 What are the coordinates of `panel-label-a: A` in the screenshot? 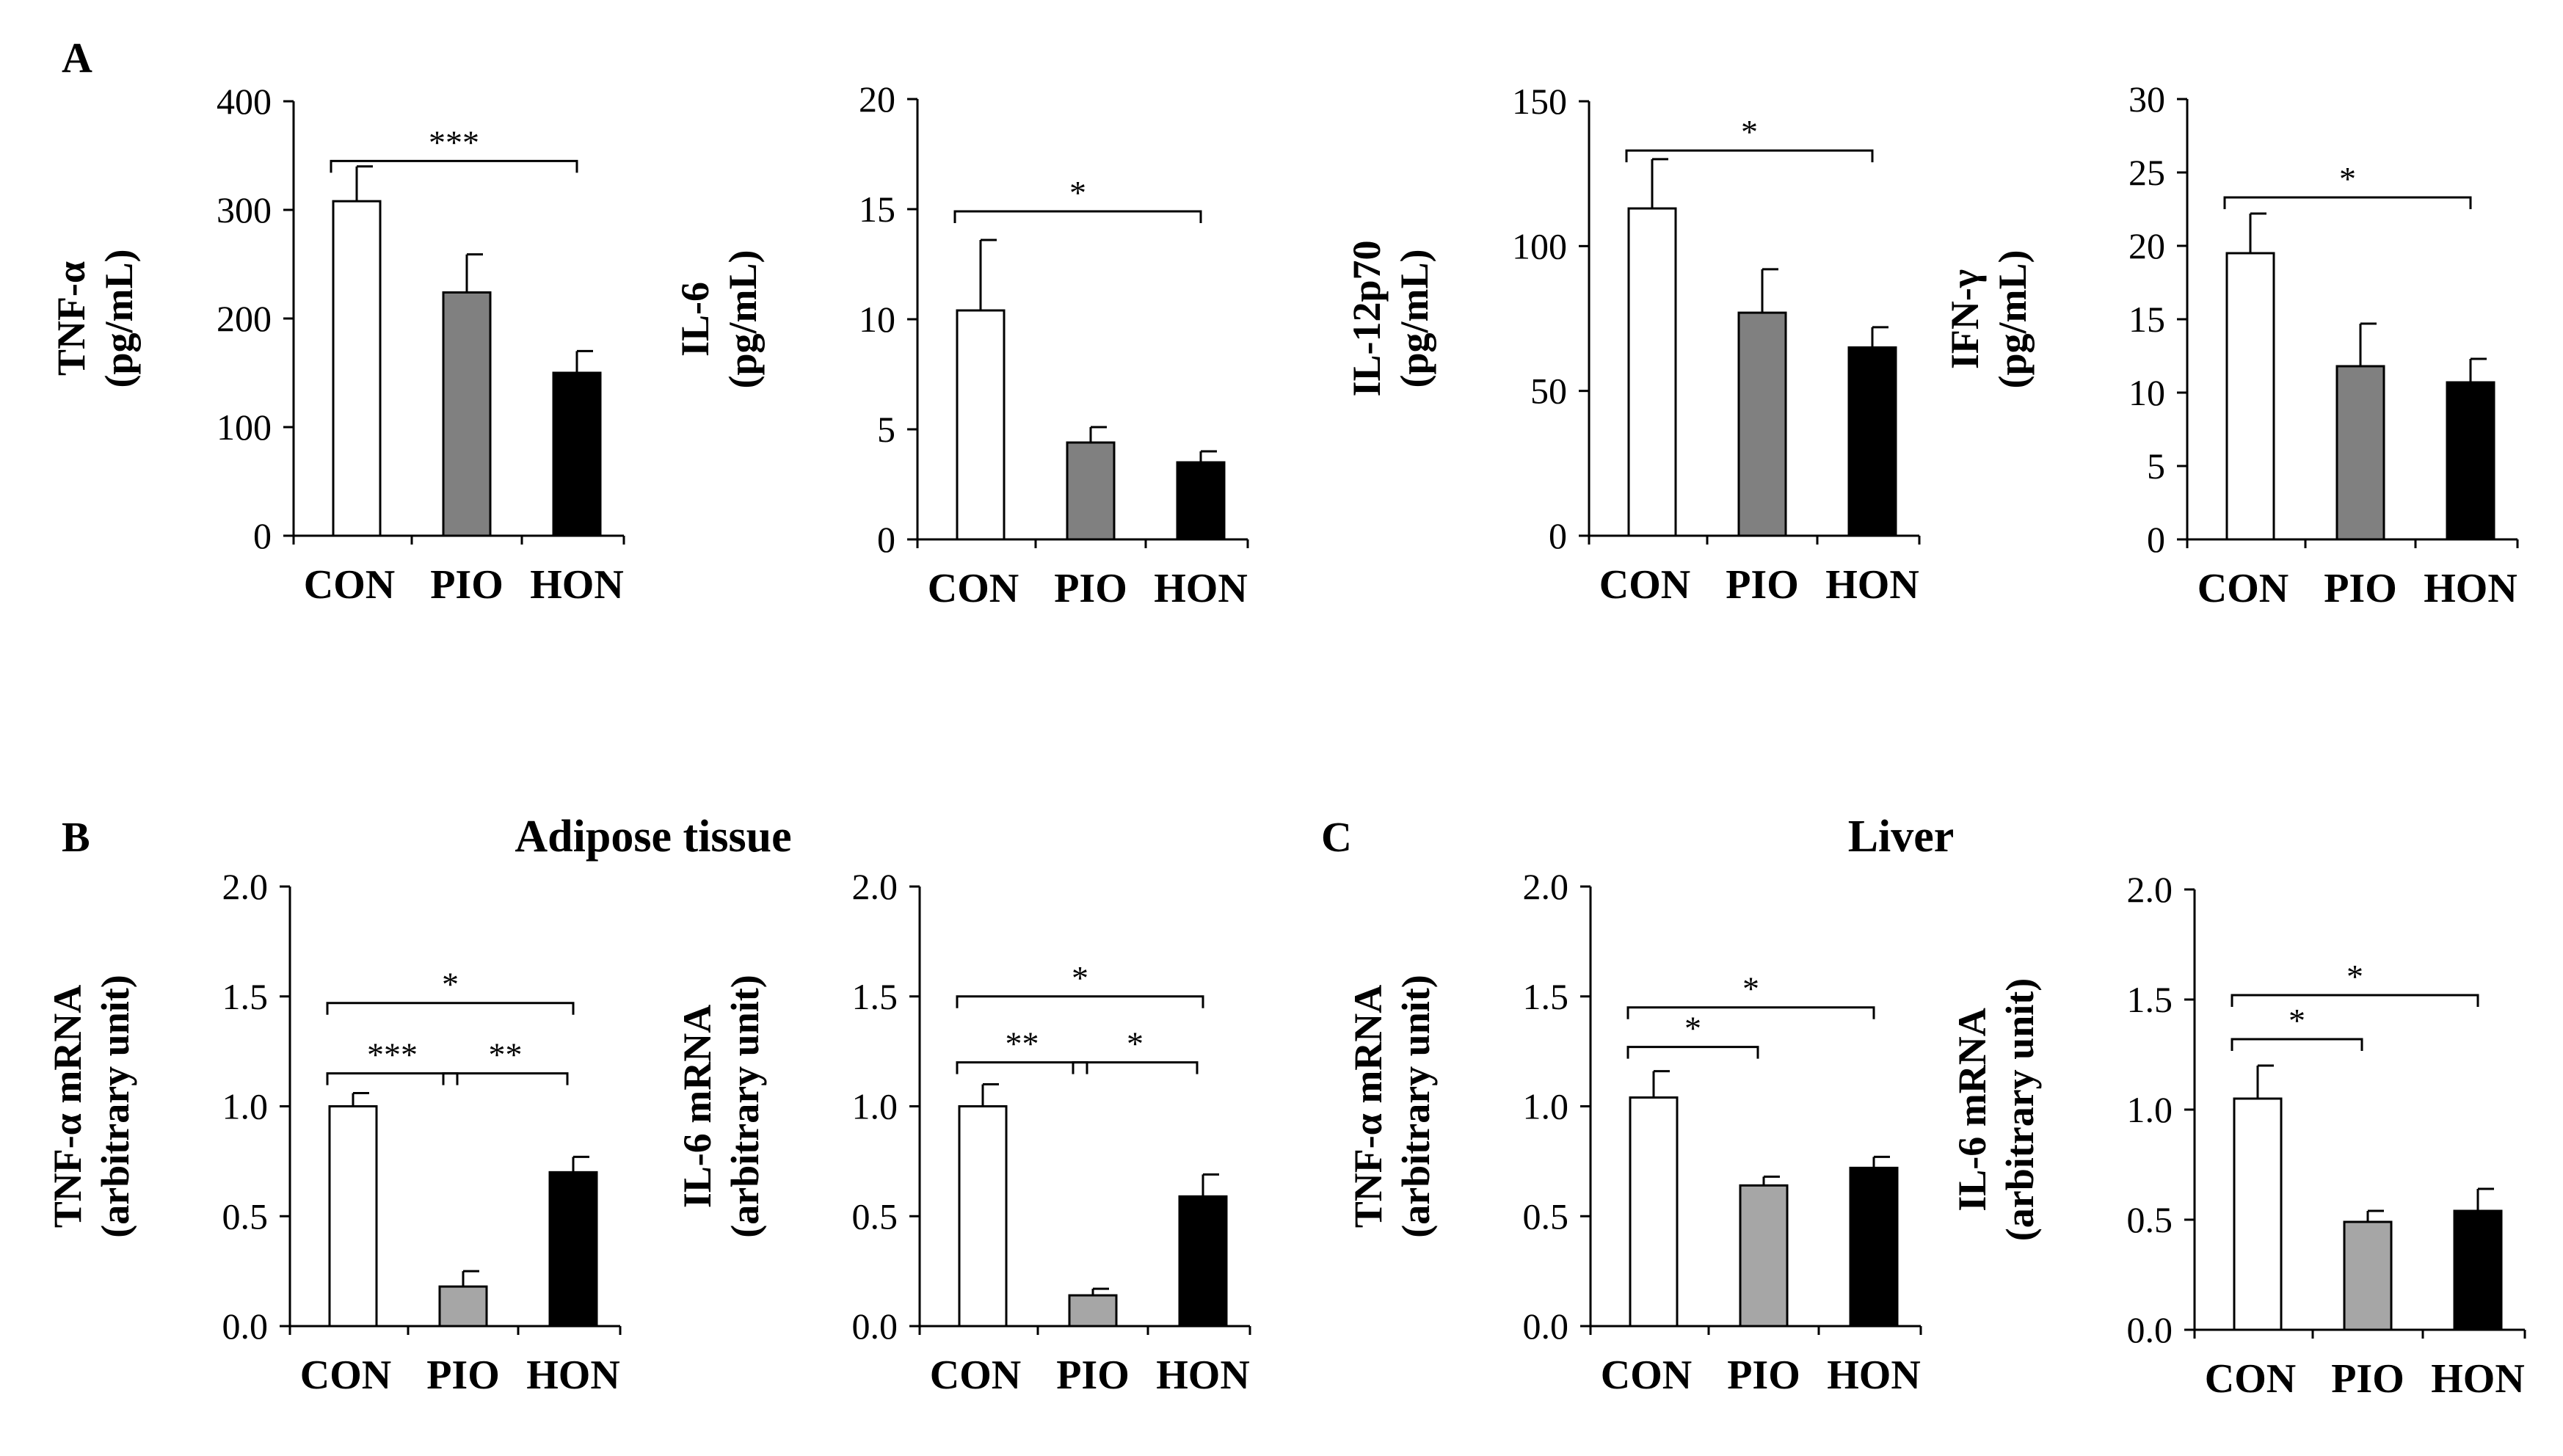 It's located at (77, 57).